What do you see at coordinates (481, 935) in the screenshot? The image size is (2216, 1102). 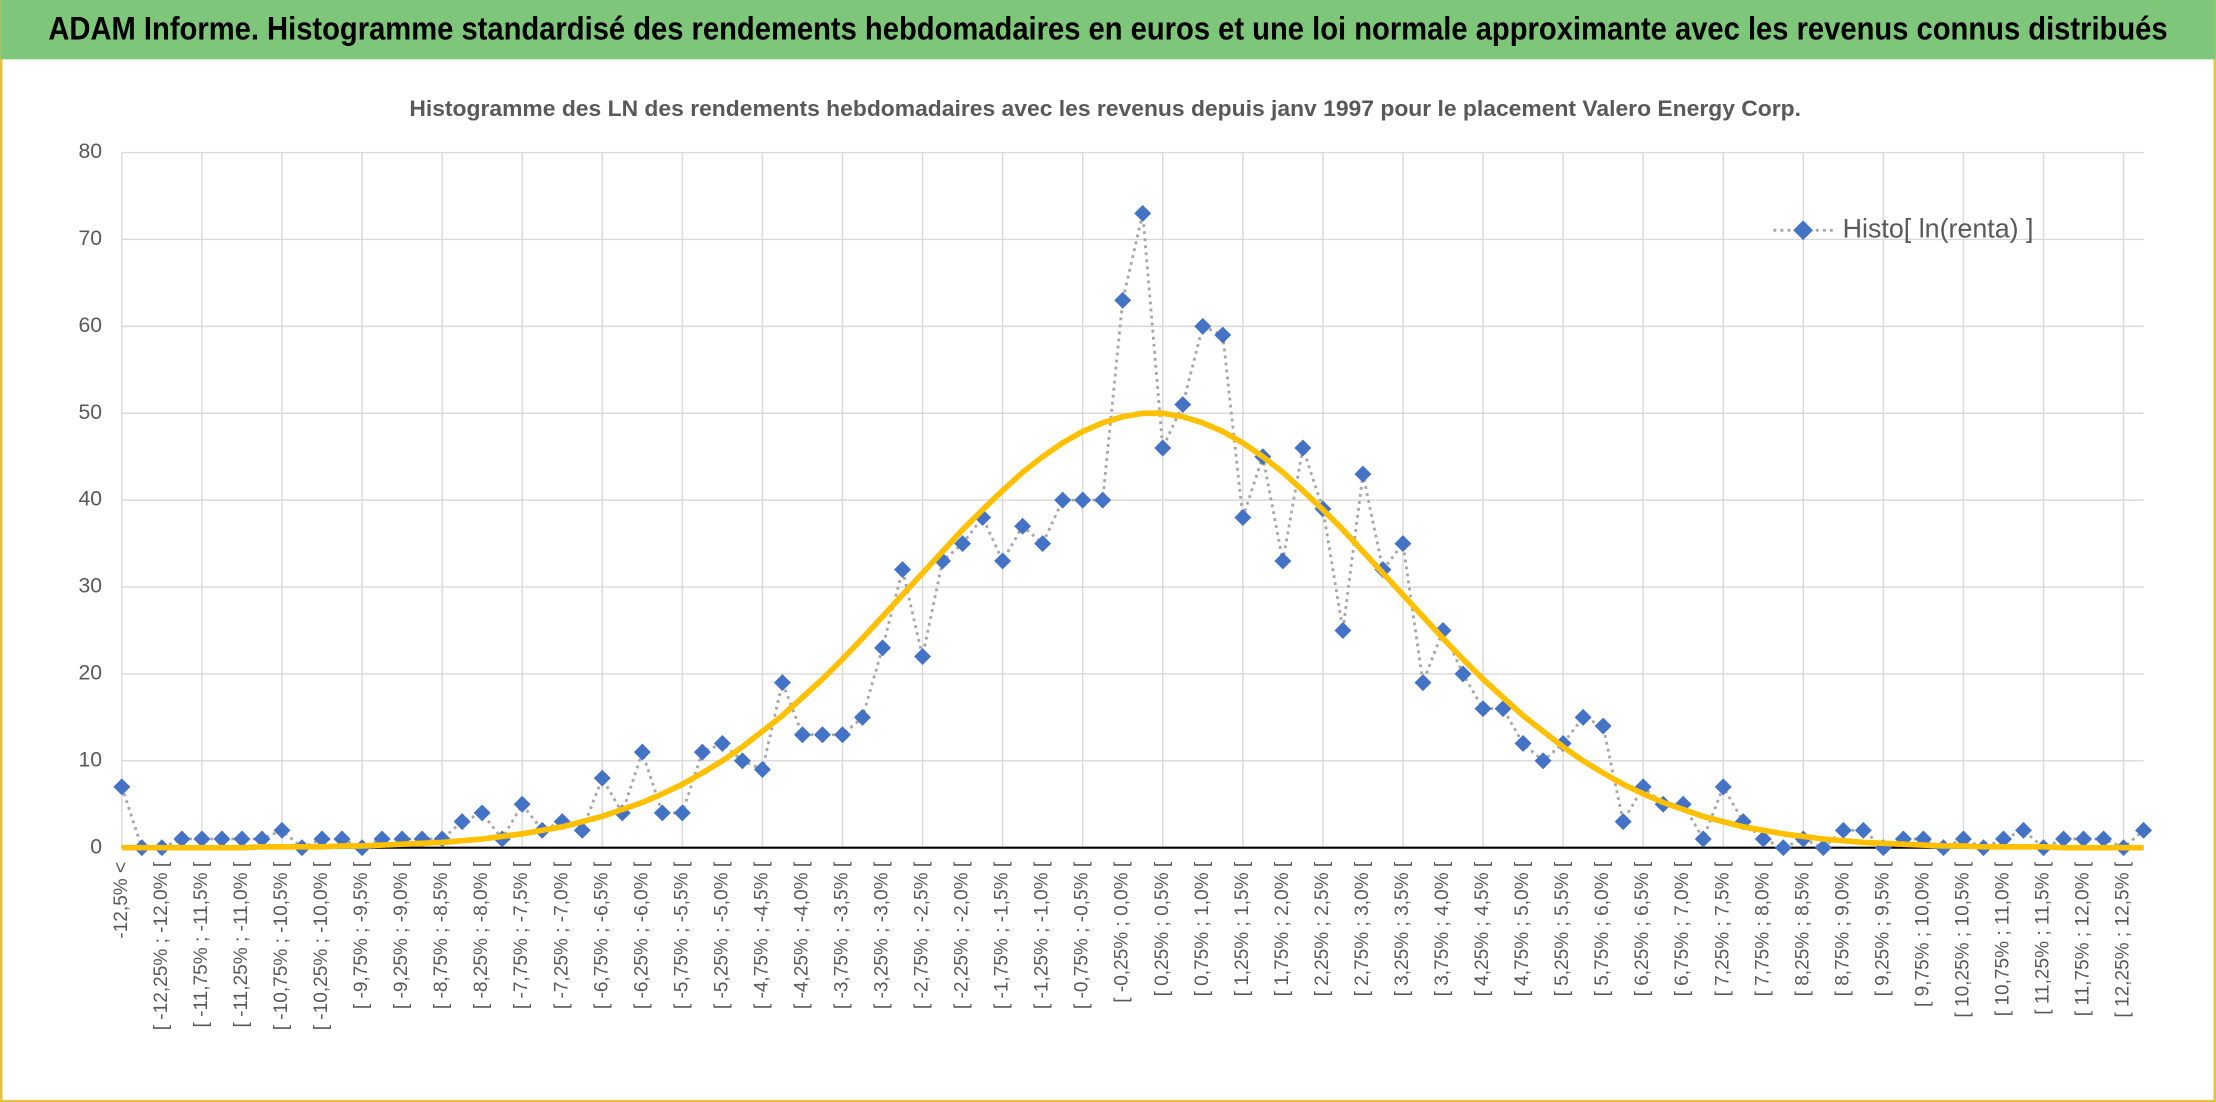 I see `x-tick-label: [ -8,25% ; -8,0% [` at bounding box center [481, 935].